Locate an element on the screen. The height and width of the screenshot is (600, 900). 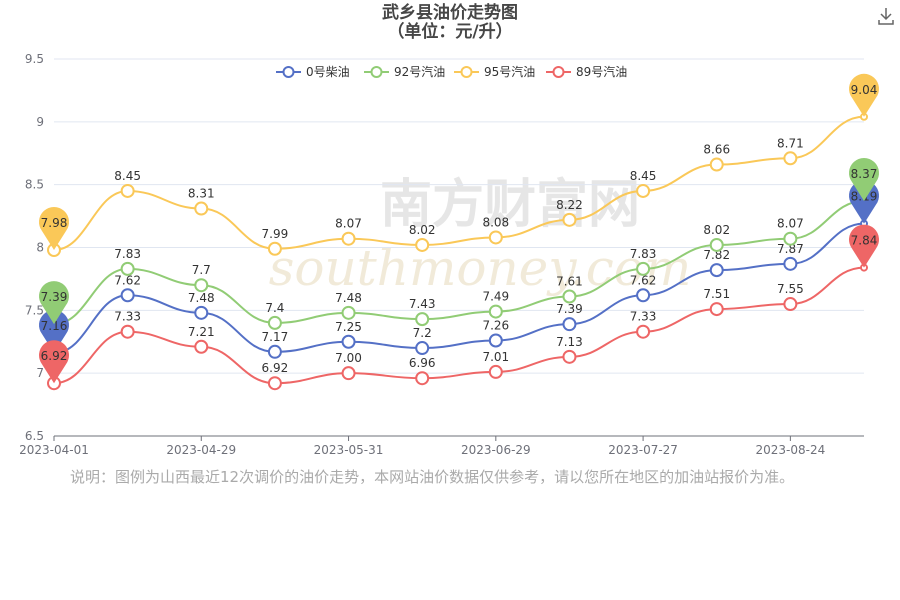
y-tick-label: 8.5 is located at coordinates (34, 185).